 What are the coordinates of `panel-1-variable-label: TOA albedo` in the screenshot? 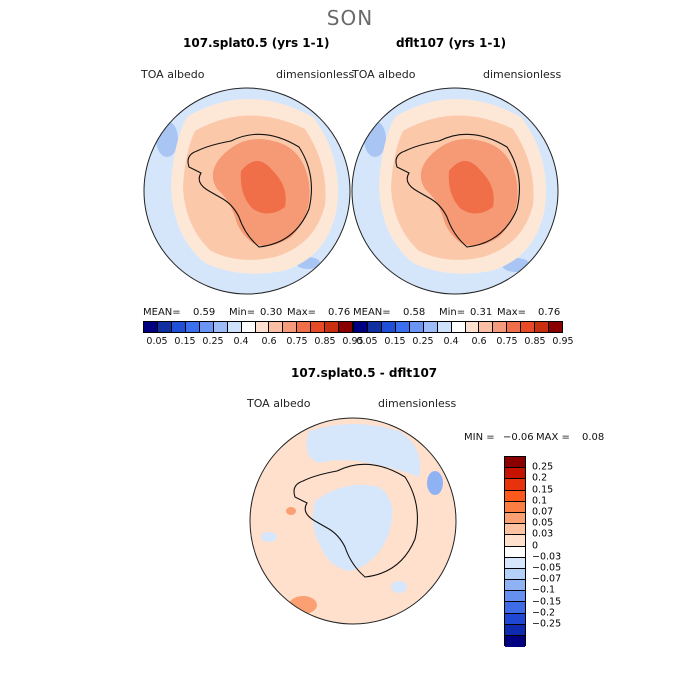 It's located at (173, 74).